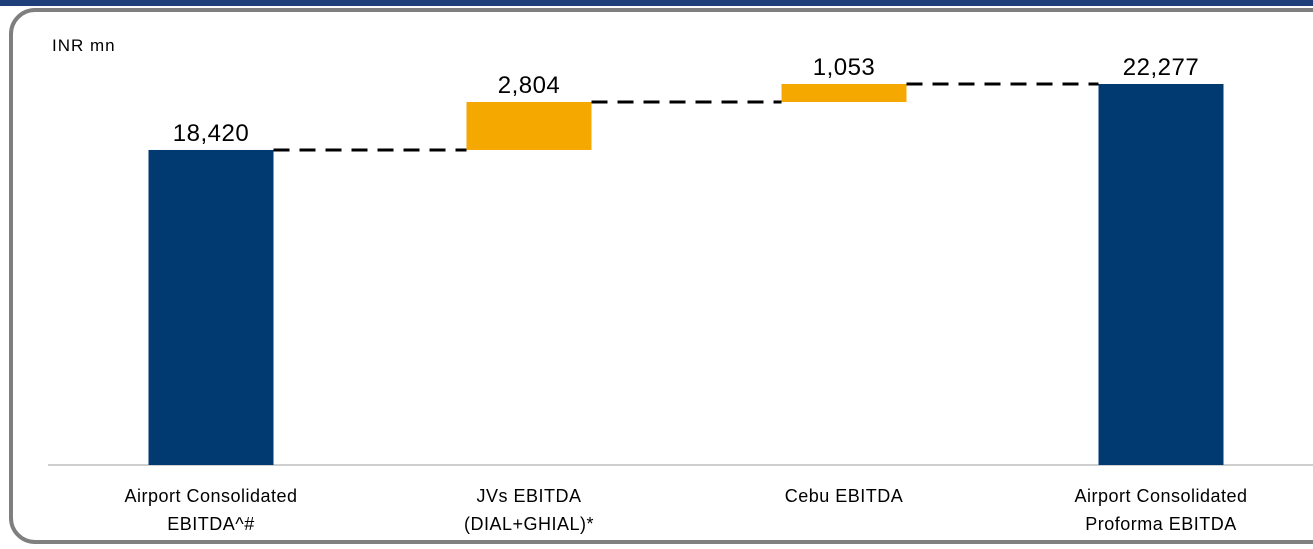 The height and width of the screenshot is (549, 1313). Describe the element at coordinates (844, 496) in the screenshot. I see `x-tick-label: Cebu EBITDA` at that location.